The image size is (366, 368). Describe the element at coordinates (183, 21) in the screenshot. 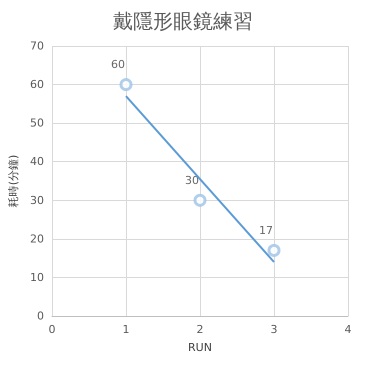

I see `chart-title: 戴隱形眼鏡練習` at that location.